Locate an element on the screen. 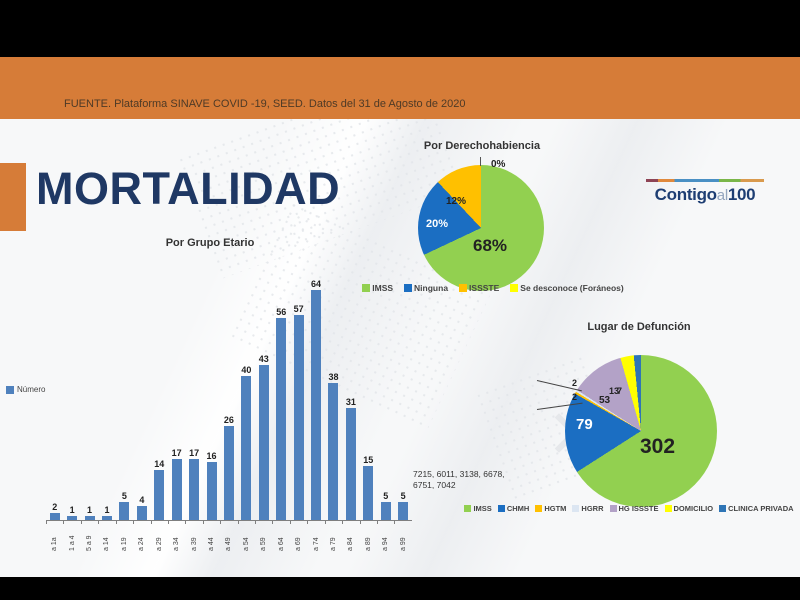 This screenshot has height=600, width=800. pie1-legend: IMSS Ninguna ISSSTE Se desconoce (Foráneos) is located at coordinates (493, 288).